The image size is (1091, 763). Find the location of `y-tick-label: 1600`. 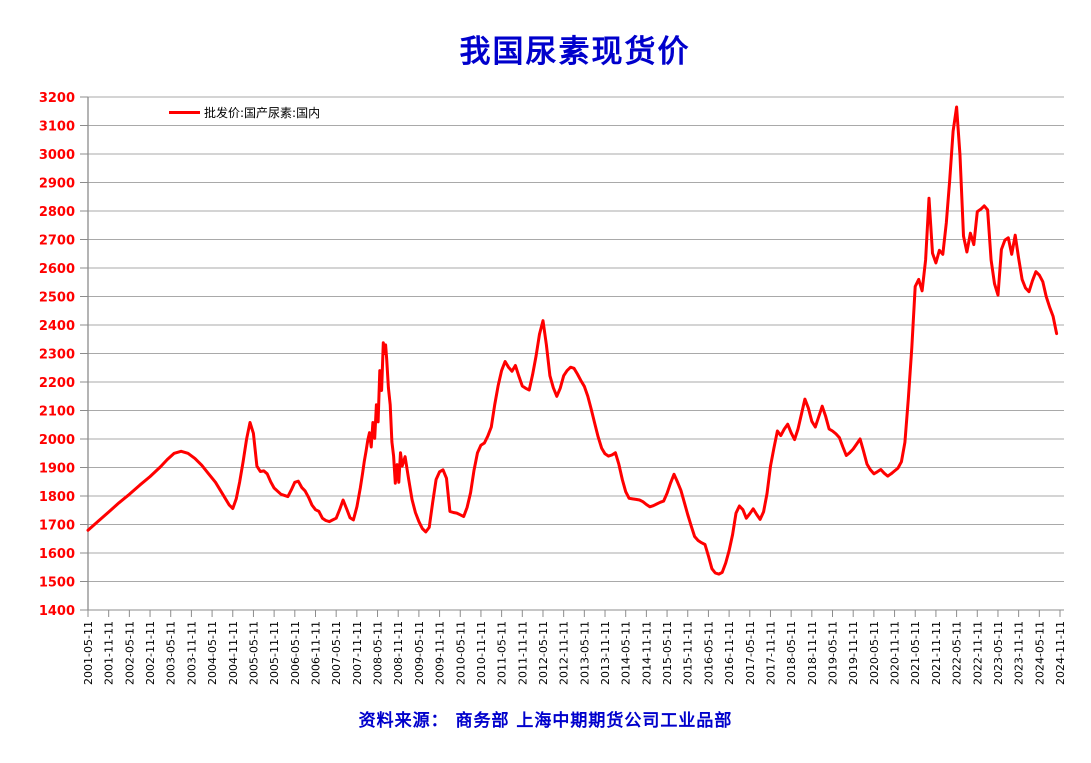

y-tick-label: 1600 is located at coordinates (57, 554).